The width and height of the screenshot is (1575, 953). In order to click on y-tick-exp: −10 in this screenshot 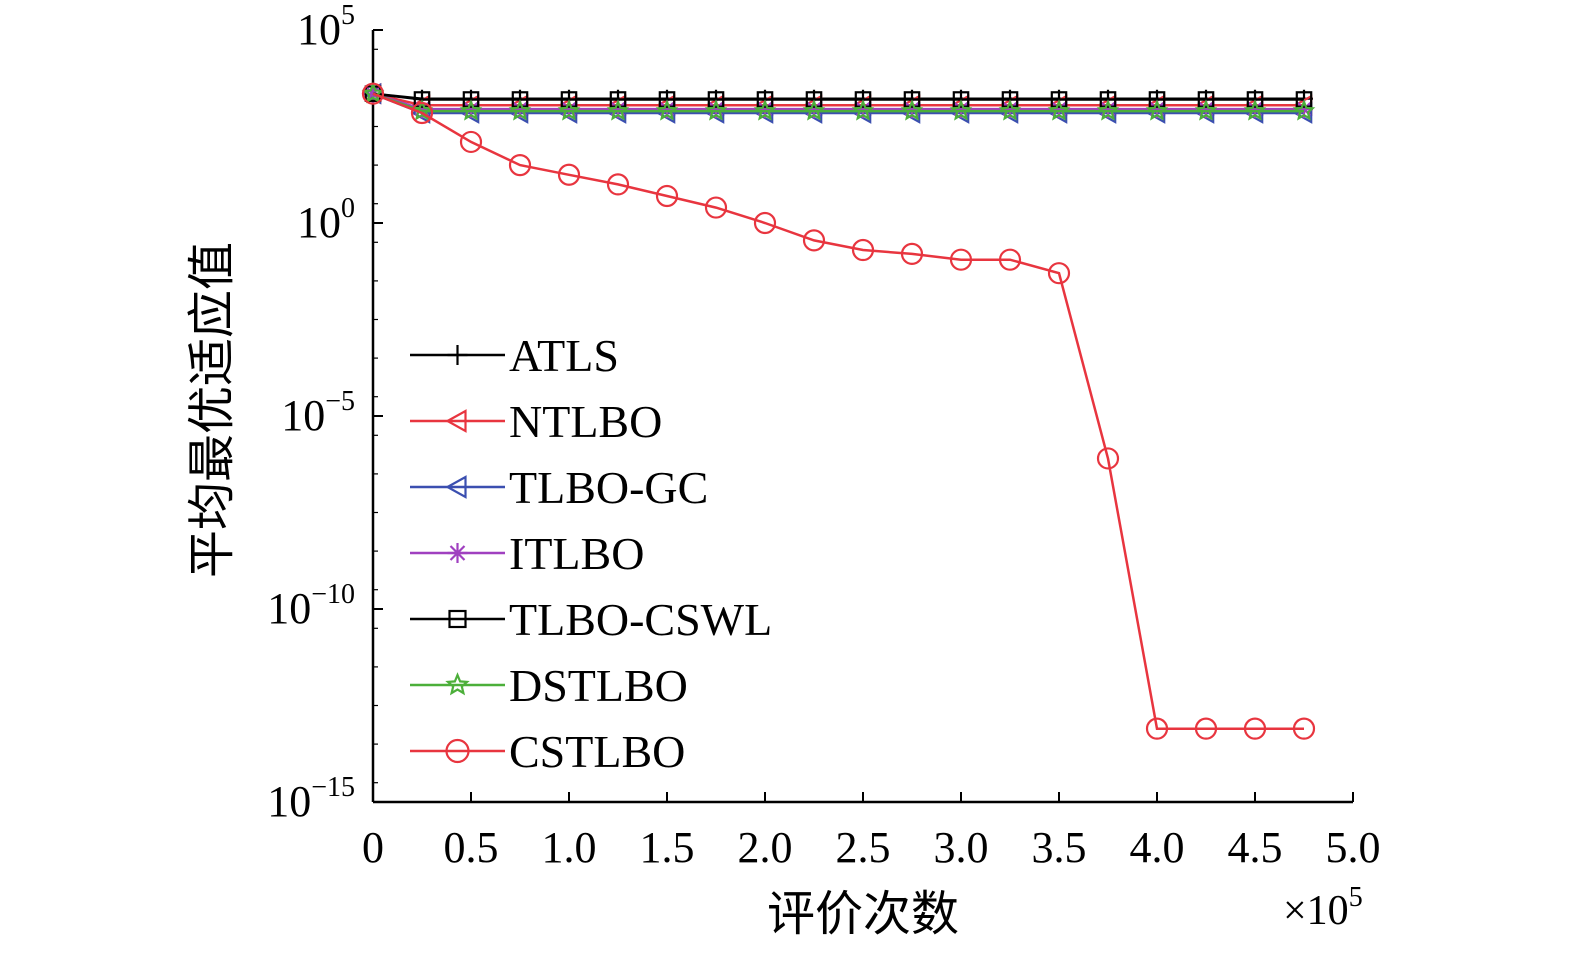, I will do `click(333, 594)`.